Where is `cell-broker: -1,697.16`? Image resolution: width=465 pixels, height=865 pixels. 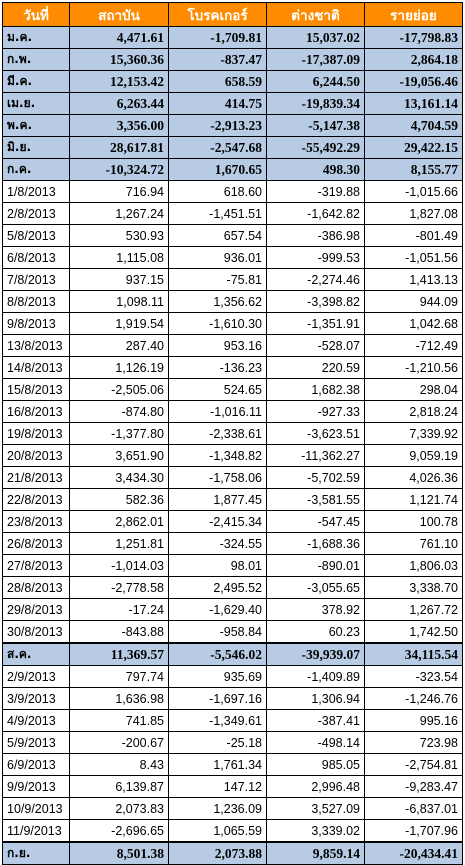 cell-broker: -1,697.16 is located at coordinates (217, 698).